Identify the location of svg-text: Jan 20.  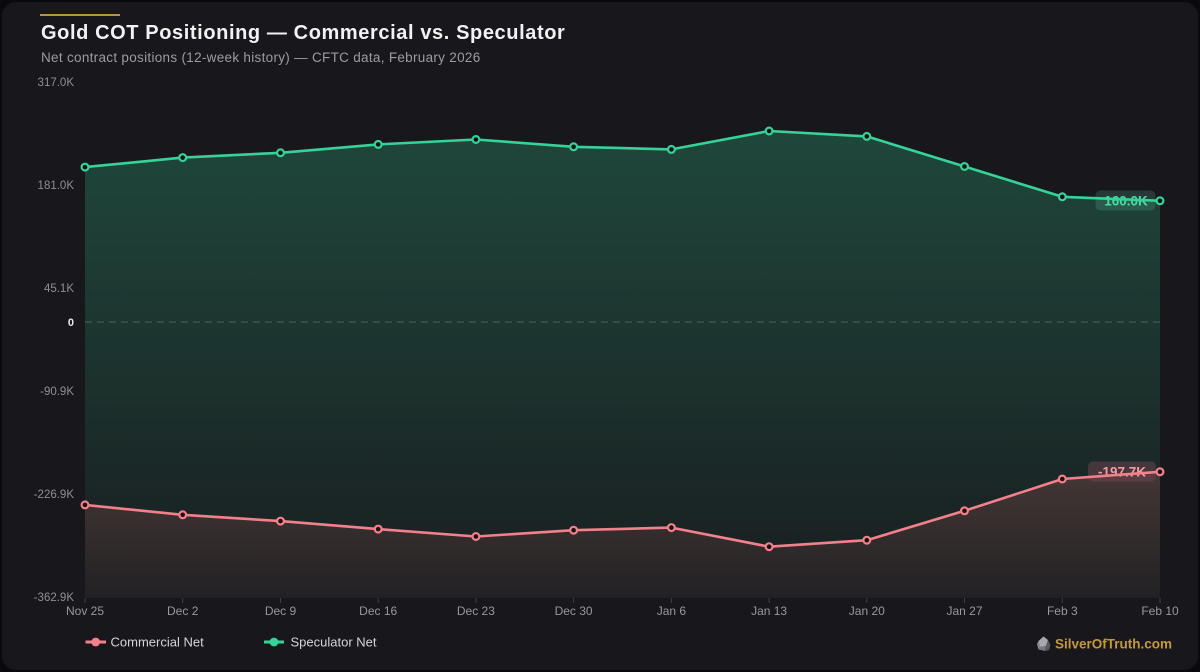
(867, 611).